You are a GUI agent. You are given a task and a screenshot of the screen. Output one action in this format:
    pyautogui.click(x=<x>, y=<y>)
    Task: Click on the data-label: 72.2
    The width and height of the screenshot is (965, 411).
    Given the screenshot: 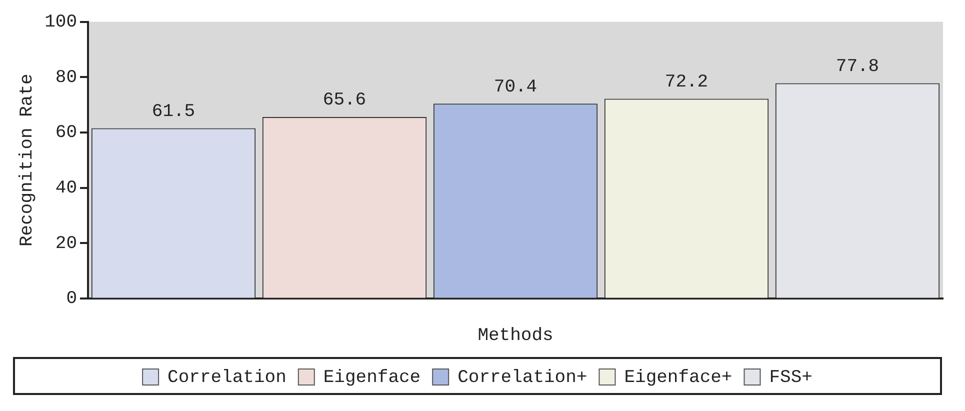 What is the action you would take?
    pyautogui.click(x=686, y=82)
    